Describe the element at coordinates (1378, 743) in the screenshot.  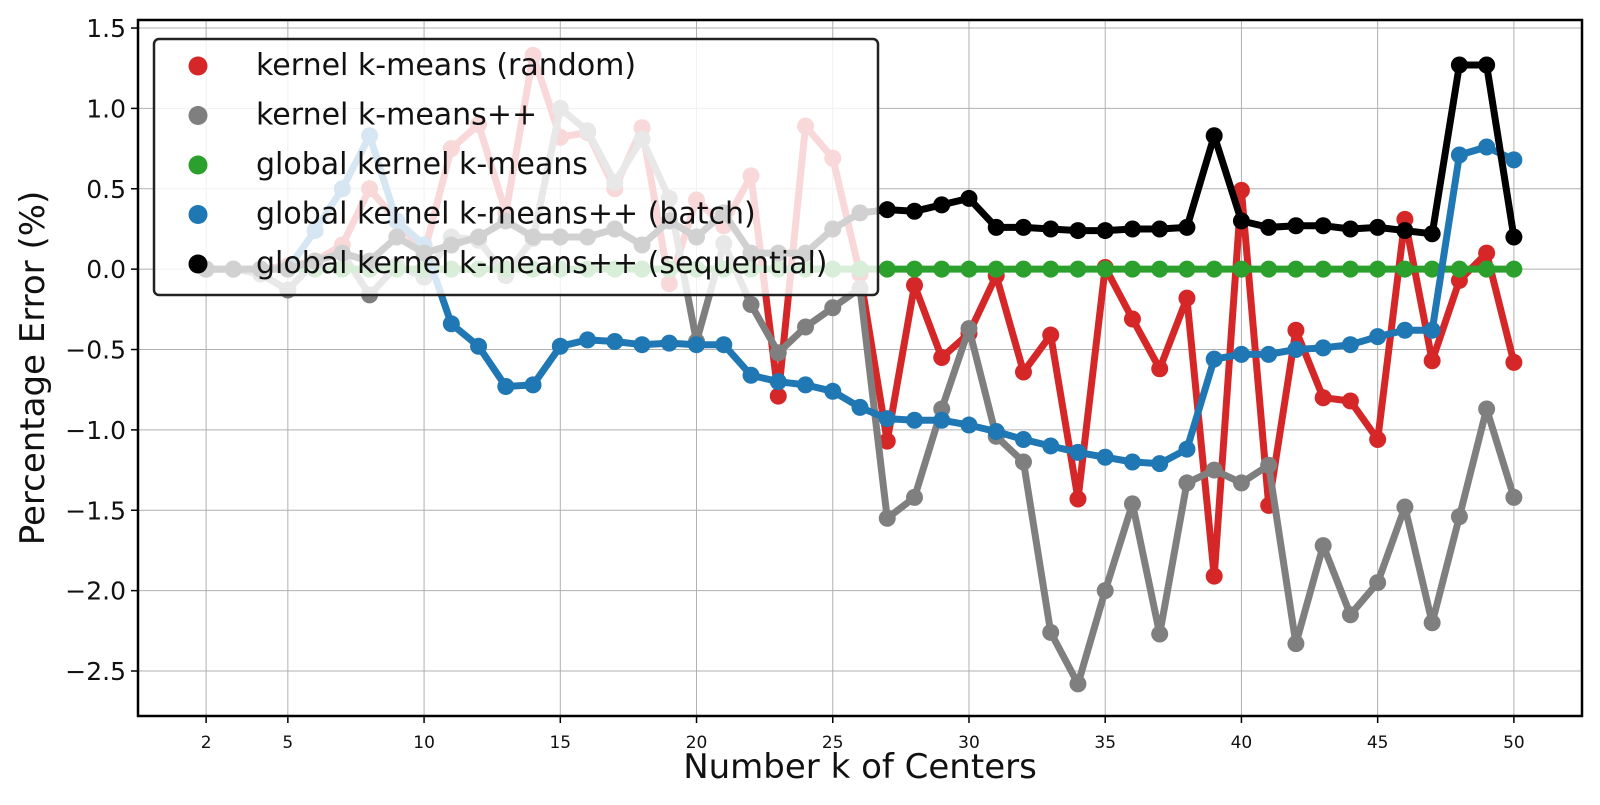
I see `x-tick-label: 45` at that location.